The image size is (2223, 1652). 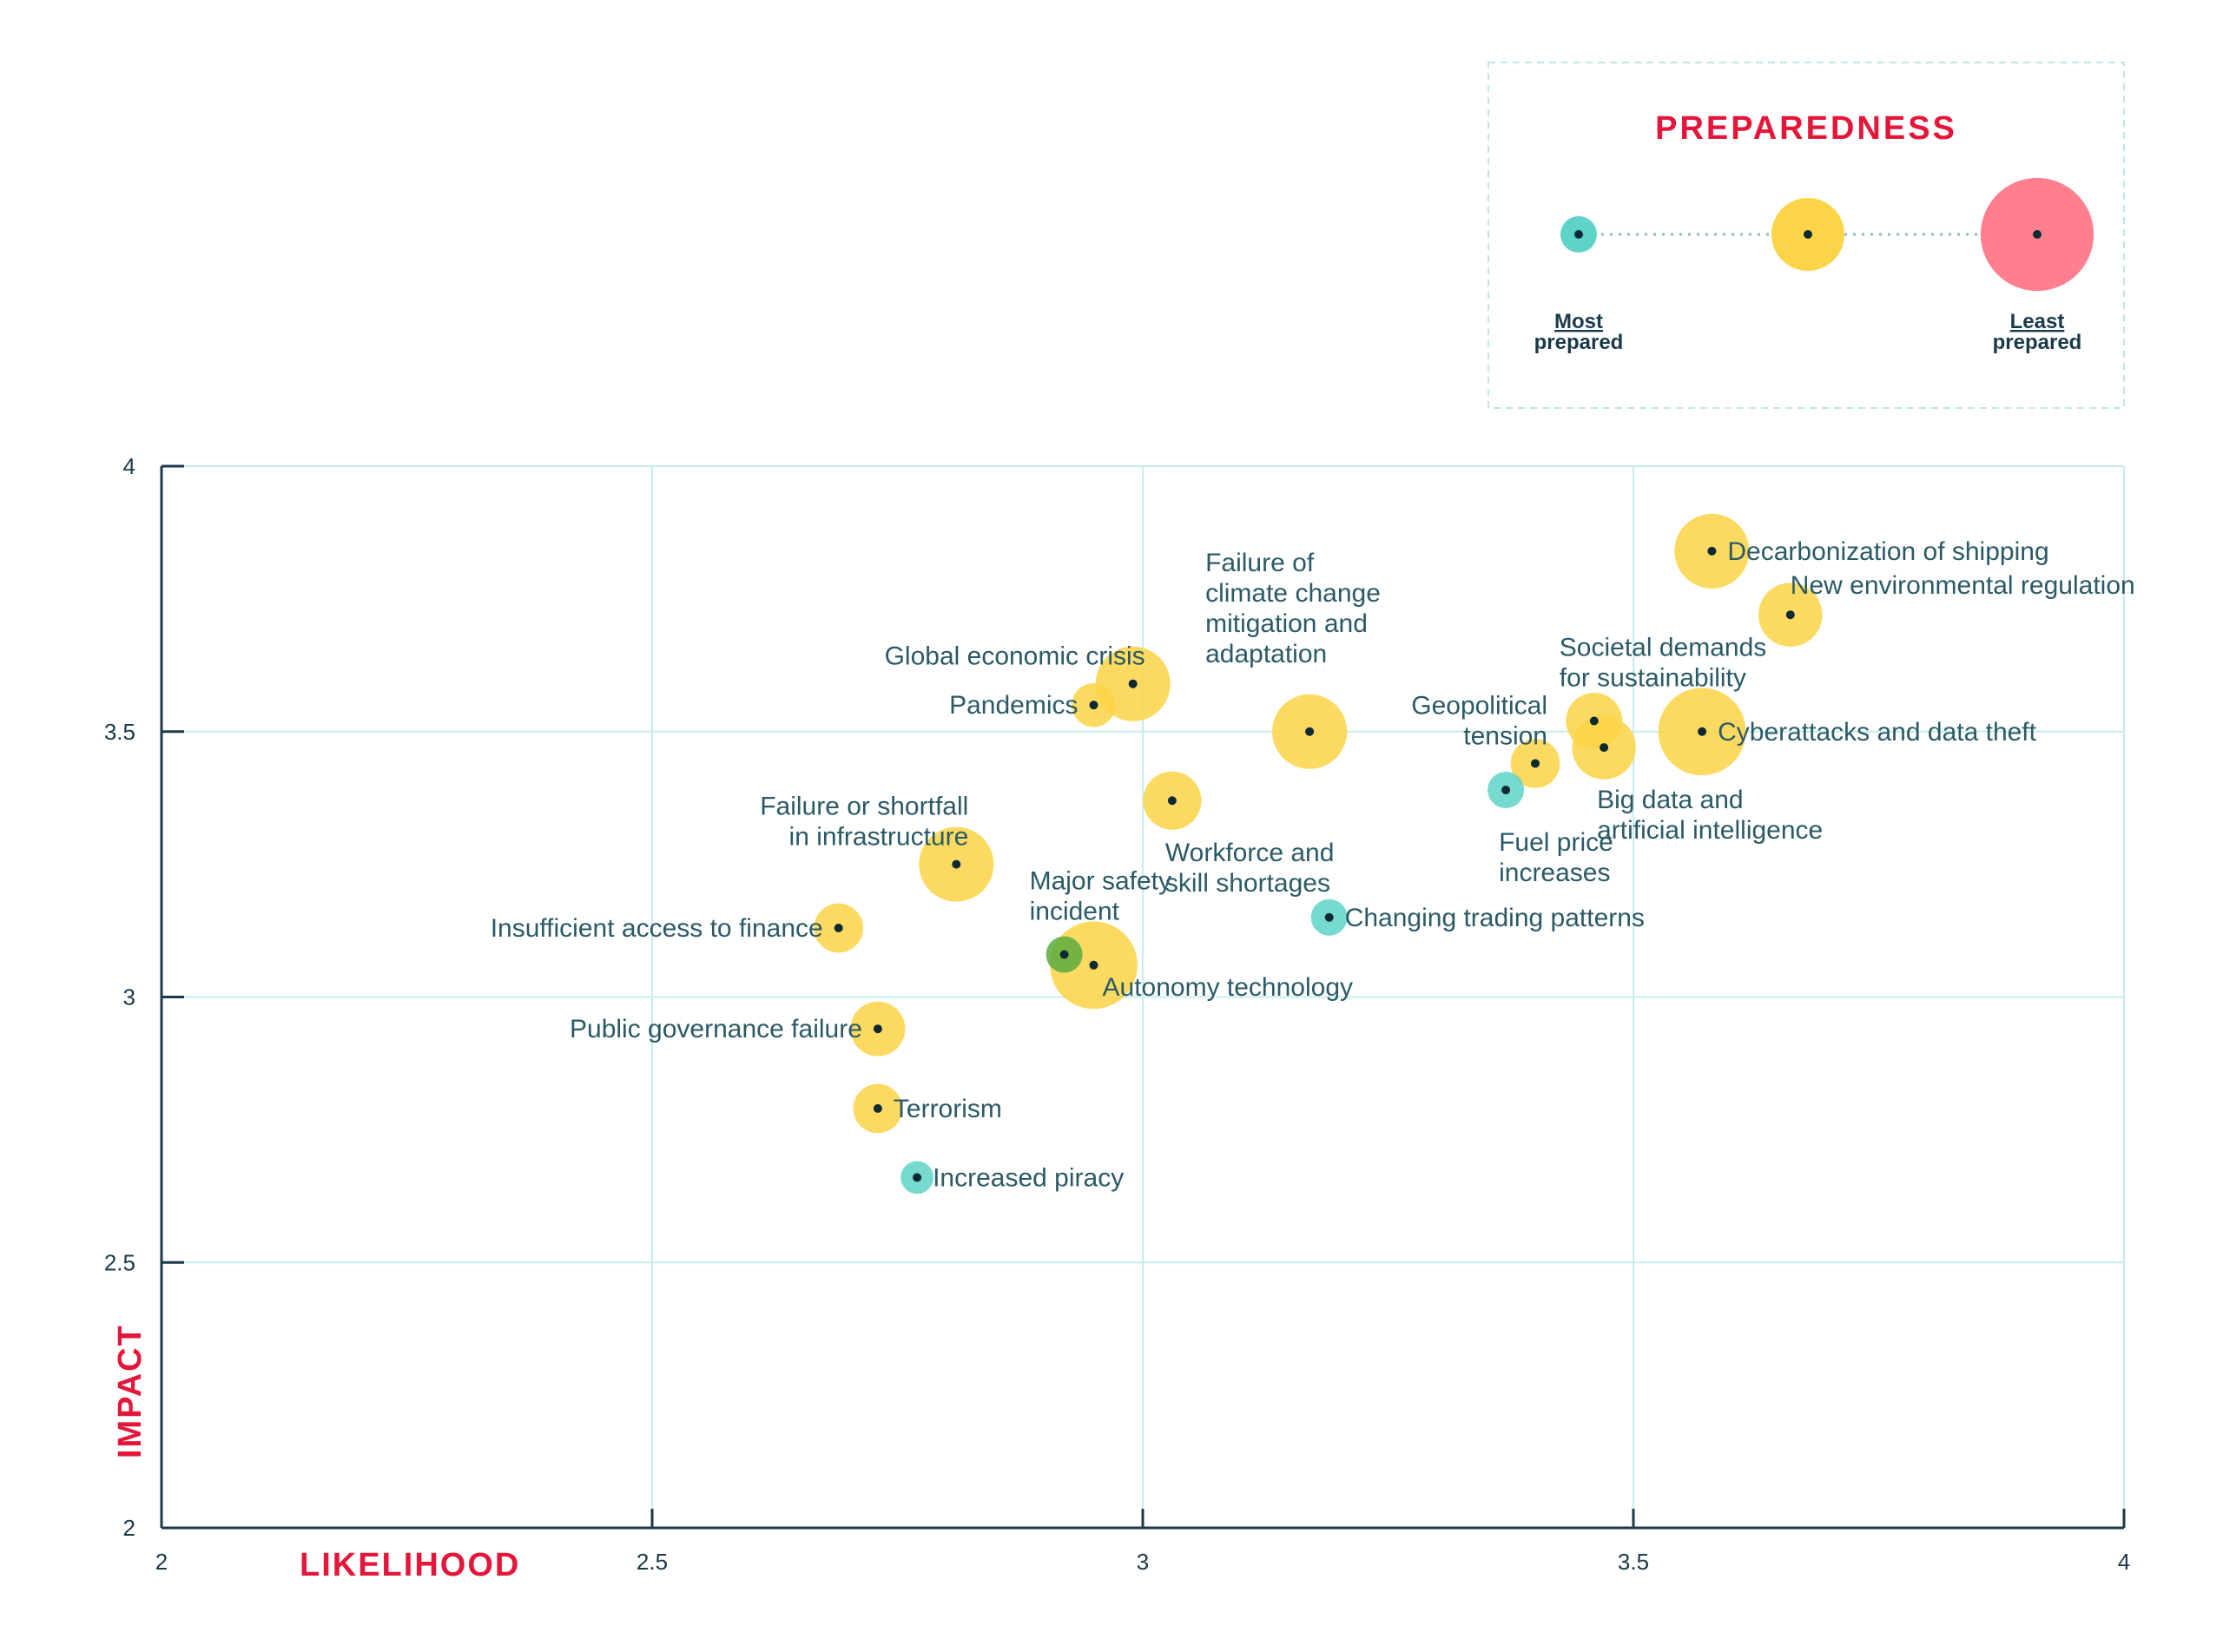 I want to click on x-tick-labels: 2 2.5 3 3.5 4, so click(x=1142, y=1562).